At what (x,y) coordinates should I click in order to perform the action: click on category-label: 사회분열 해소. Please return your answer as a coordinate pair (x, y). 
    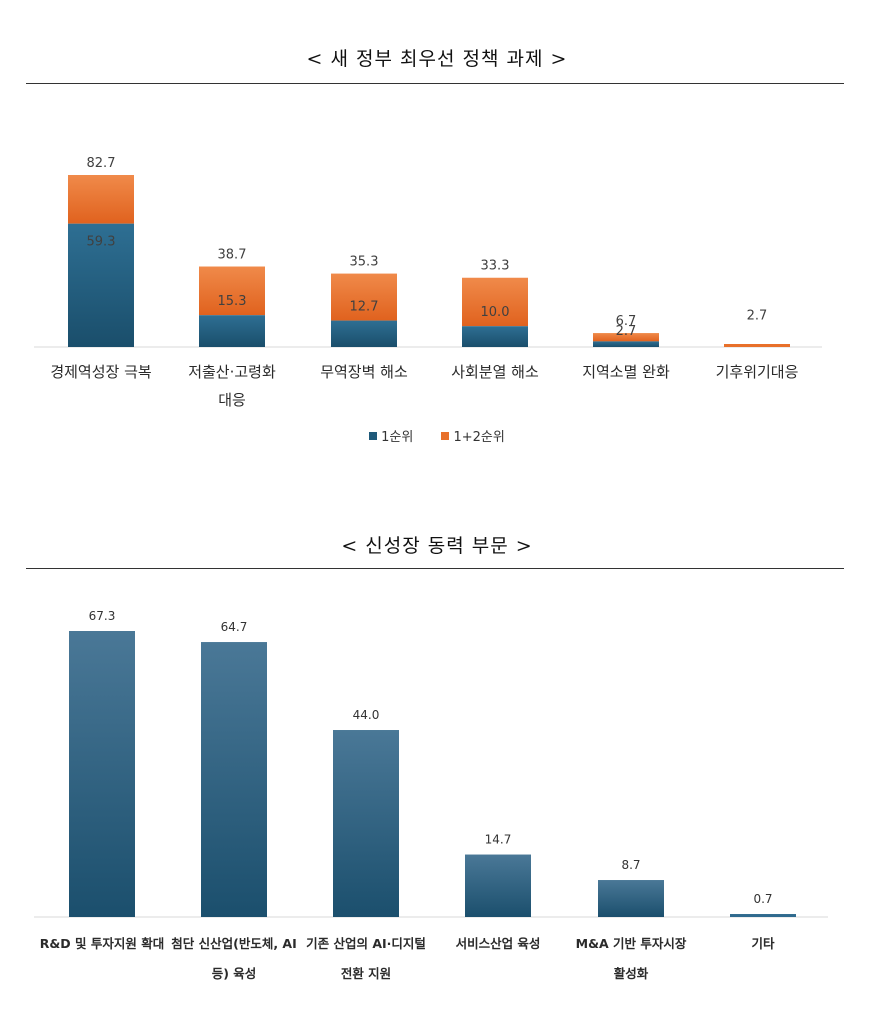
    Looking at the image, I should click on (495, 372).